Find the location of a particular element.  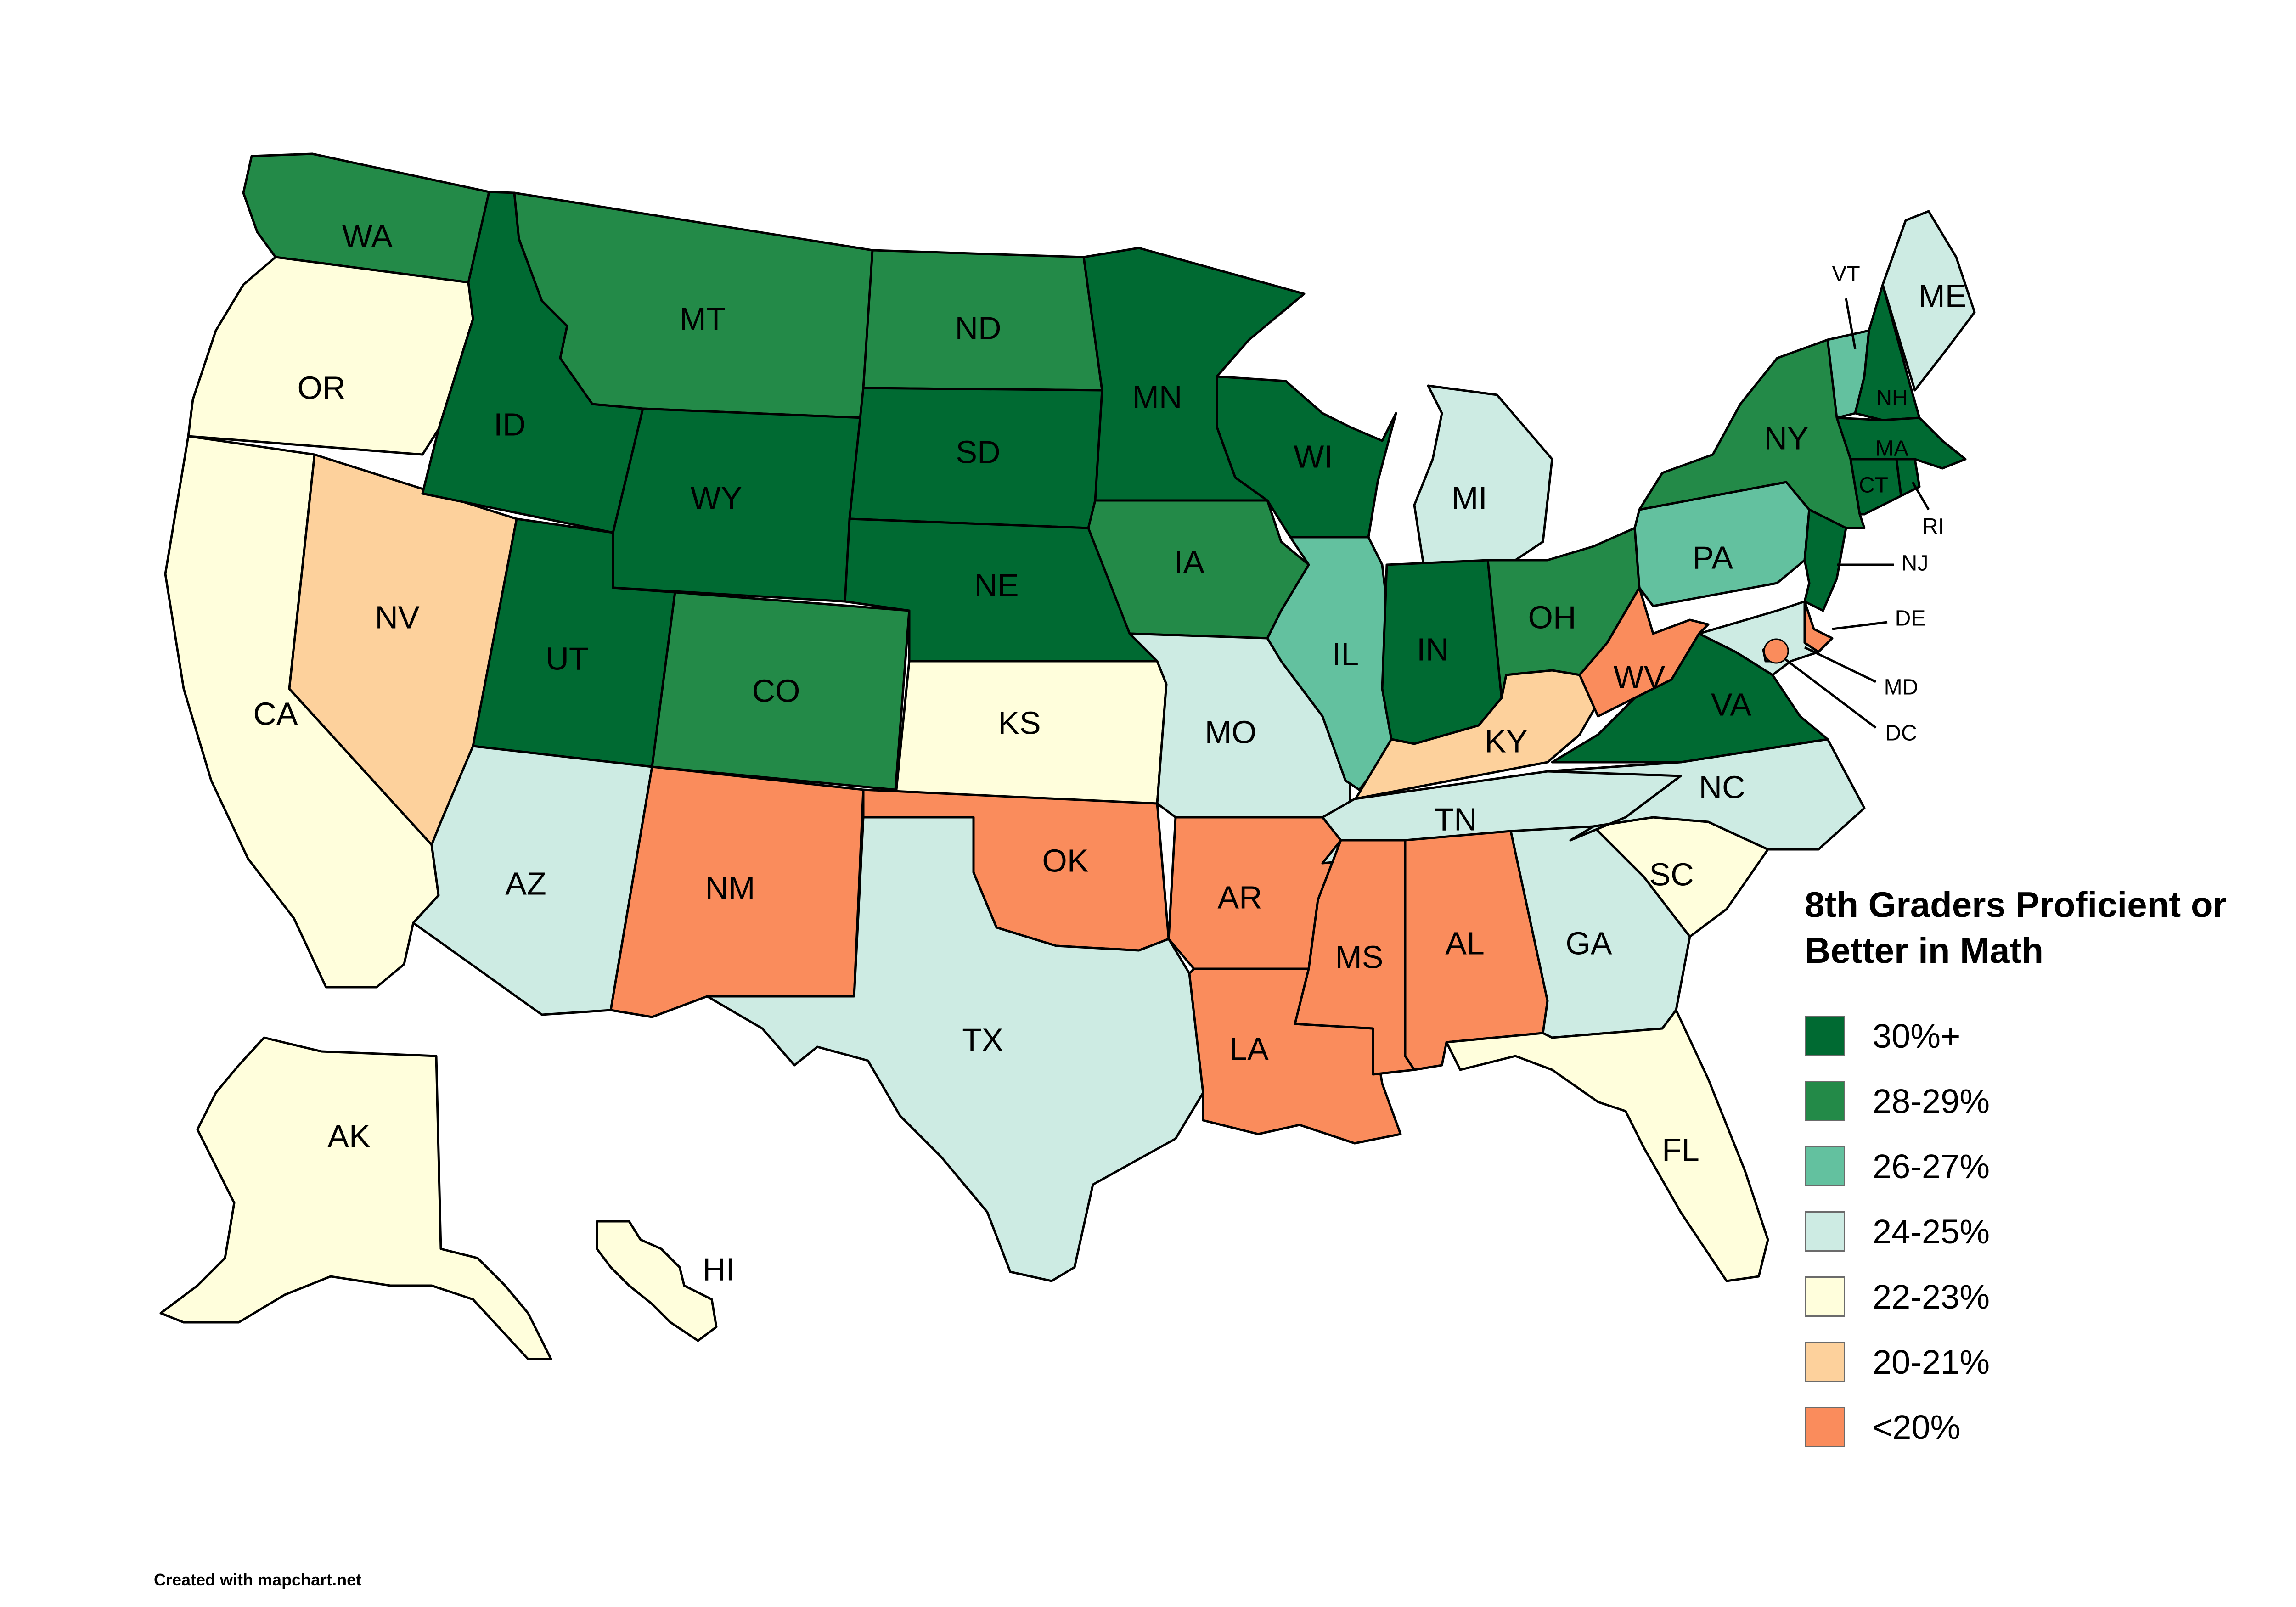

state-label-oh: OH is located at coordinates (1552, 617).